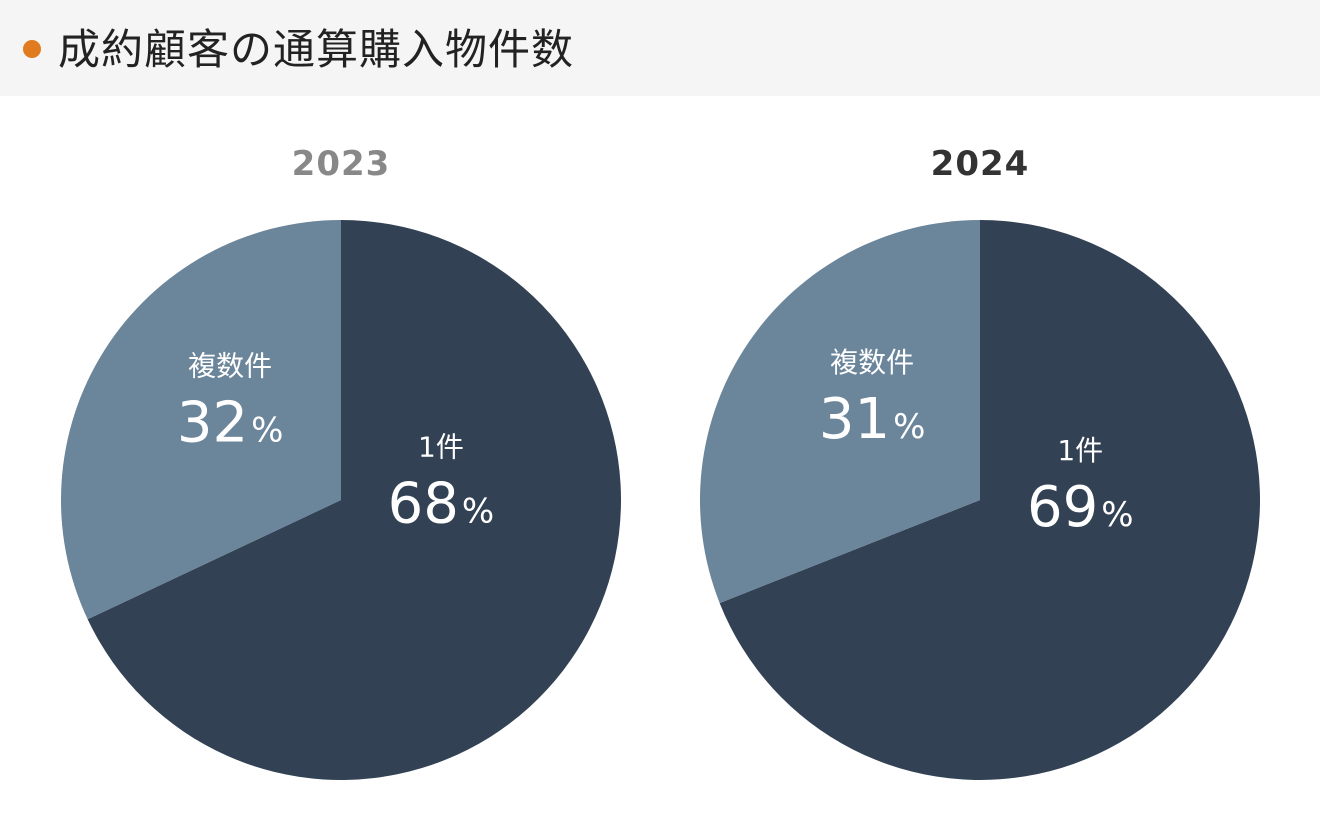  I want to click on chart-title-2024: 2024, so click(980, 164).